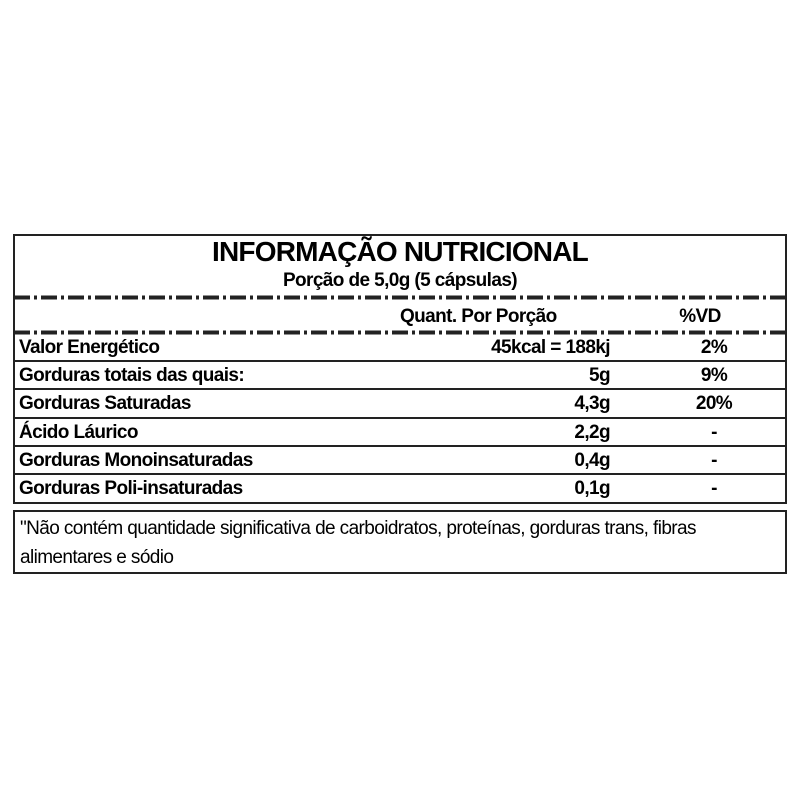 Image resolution: width=800 pixels, height=800 pixels. What do you see at coordinates (600, 375) in the screenshot?
I see `nutrient-quantity: 5g` at bounding box center [600, 375].